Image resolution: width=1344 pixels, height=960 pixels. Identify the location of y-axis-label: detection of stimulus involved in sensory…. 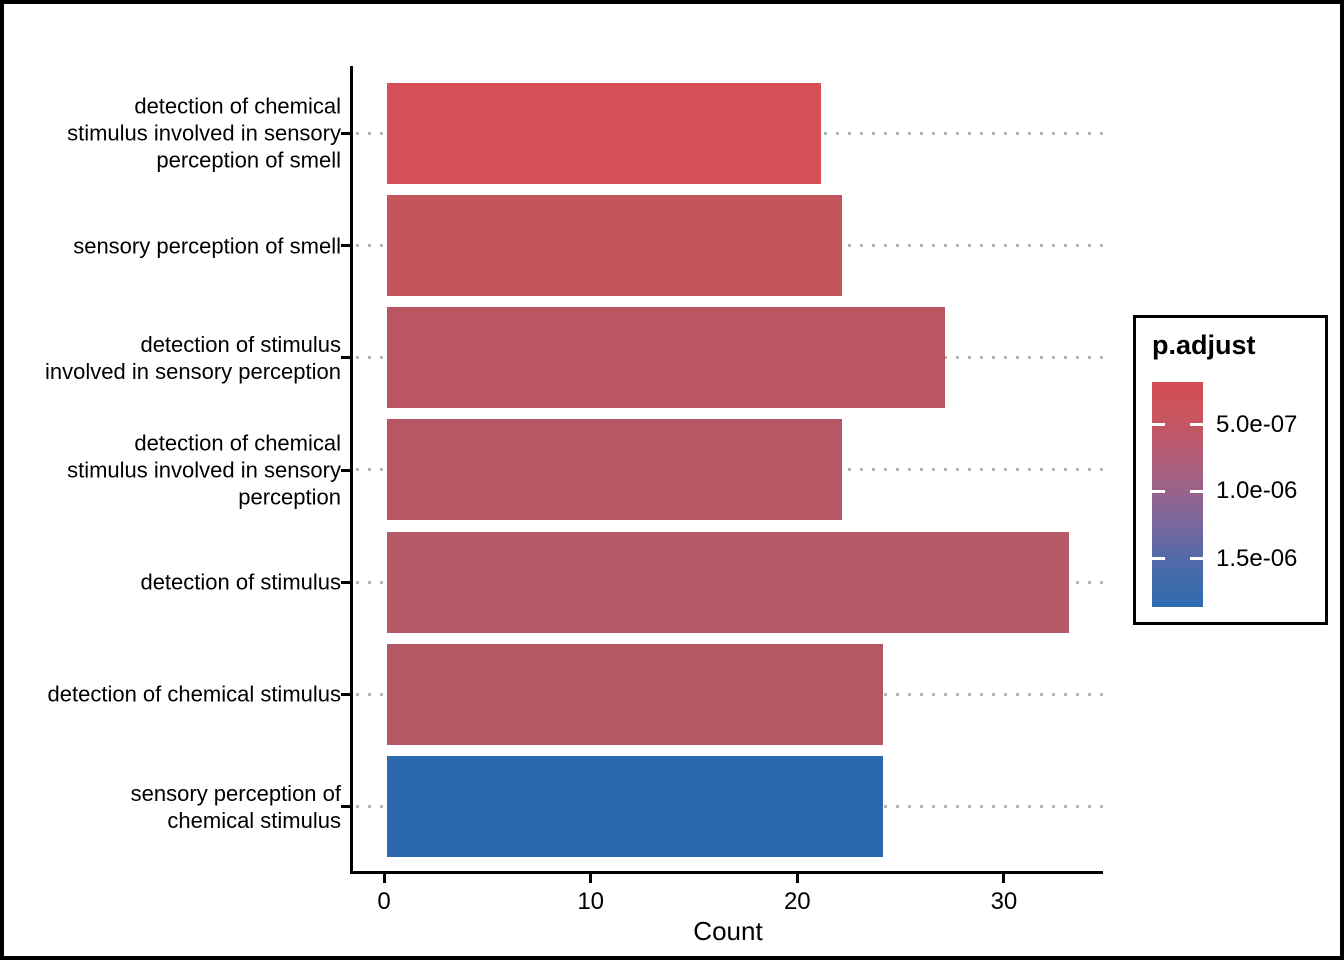
(193, 357).